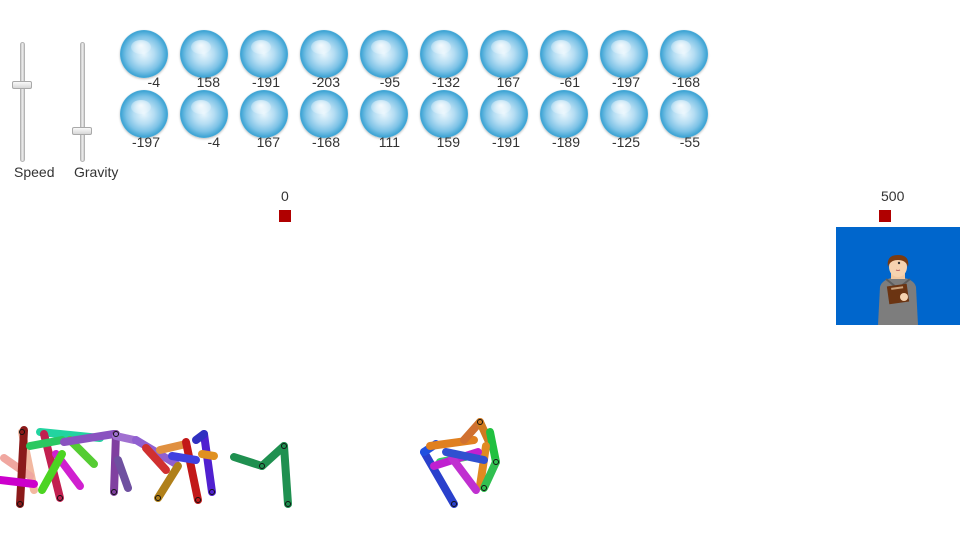 This screenshot has width=960, height=540. I want to click on gravity-slider, so click(82, 102).